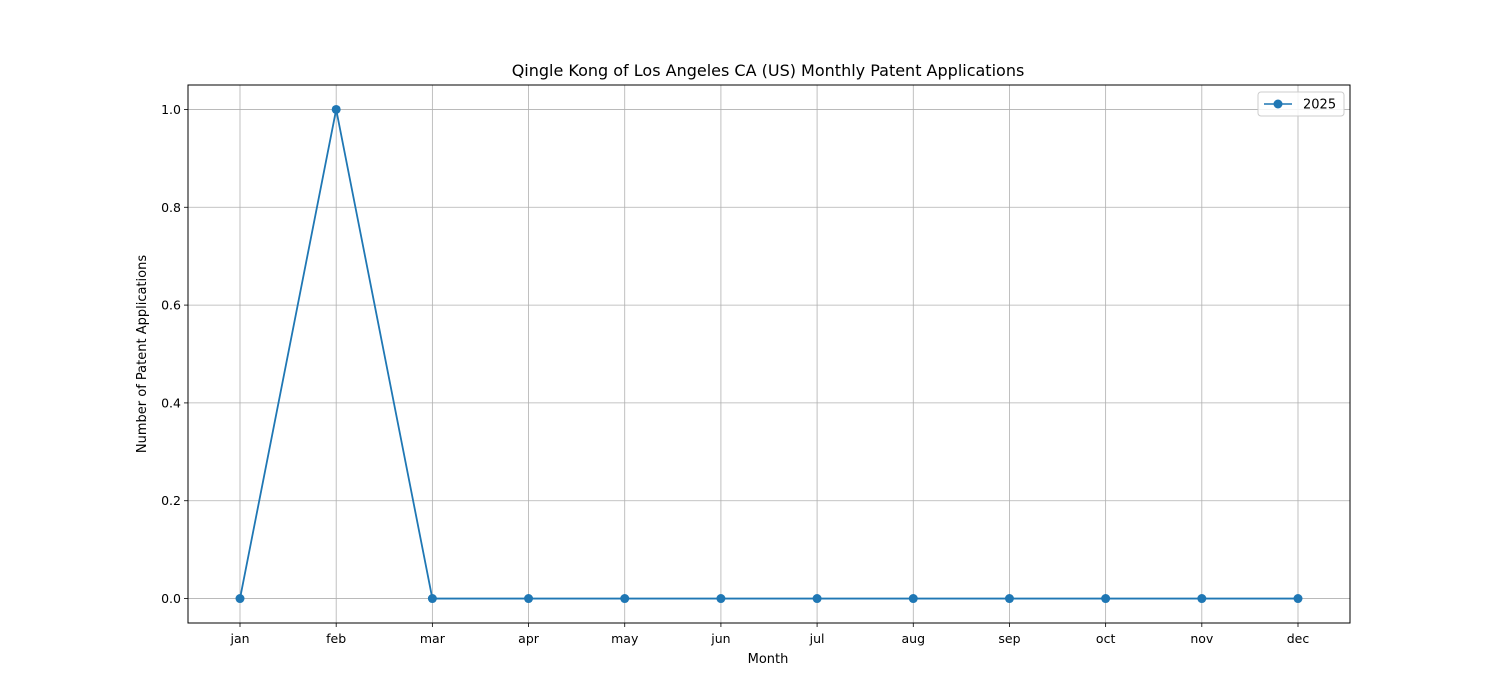 The width and height of the screenshot is (1500, 700). I want to click on x-tick-label: may, so click(625, 638).